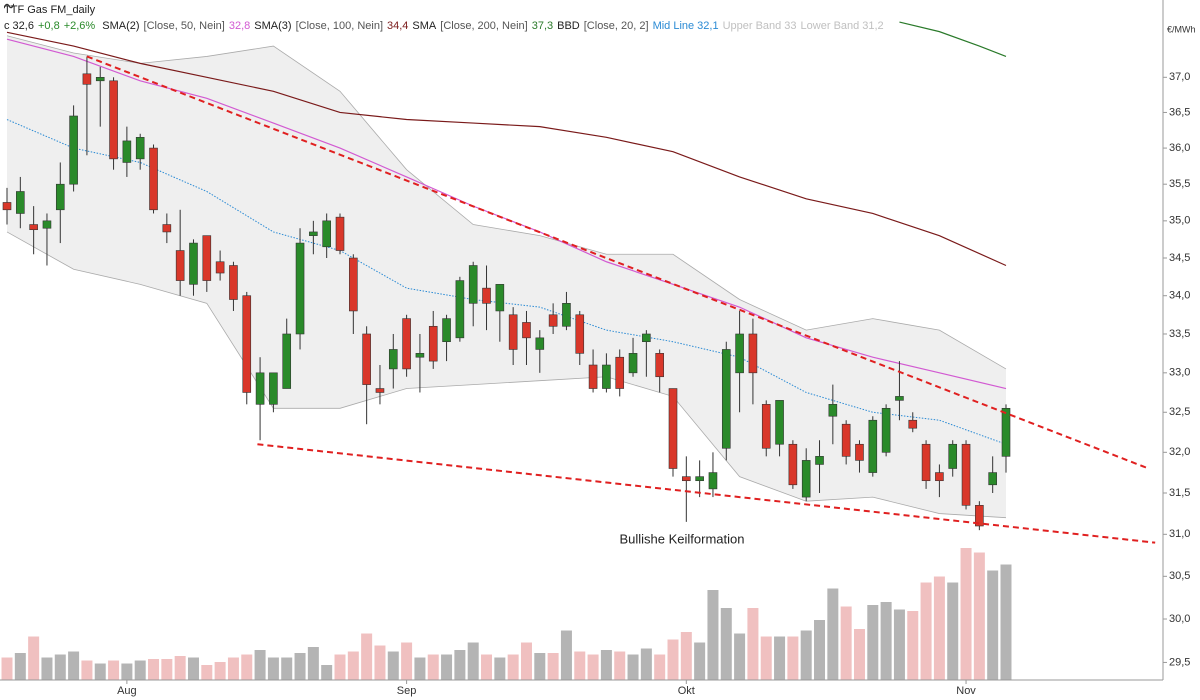 This screenshot has height=700, width=1200. I want to click on band-value: 31,2, so click(873, 26).